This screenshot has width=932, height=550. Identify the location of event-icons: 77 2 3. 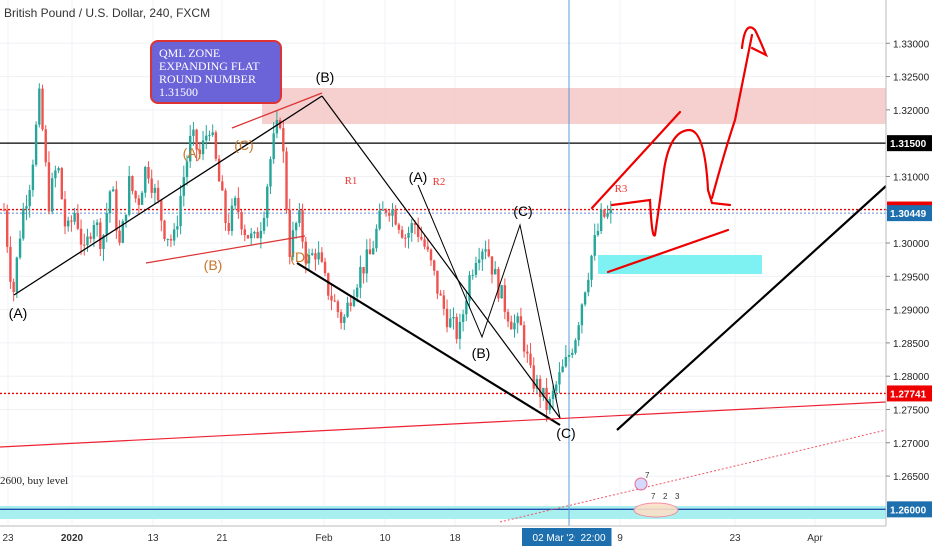
(656, 494).